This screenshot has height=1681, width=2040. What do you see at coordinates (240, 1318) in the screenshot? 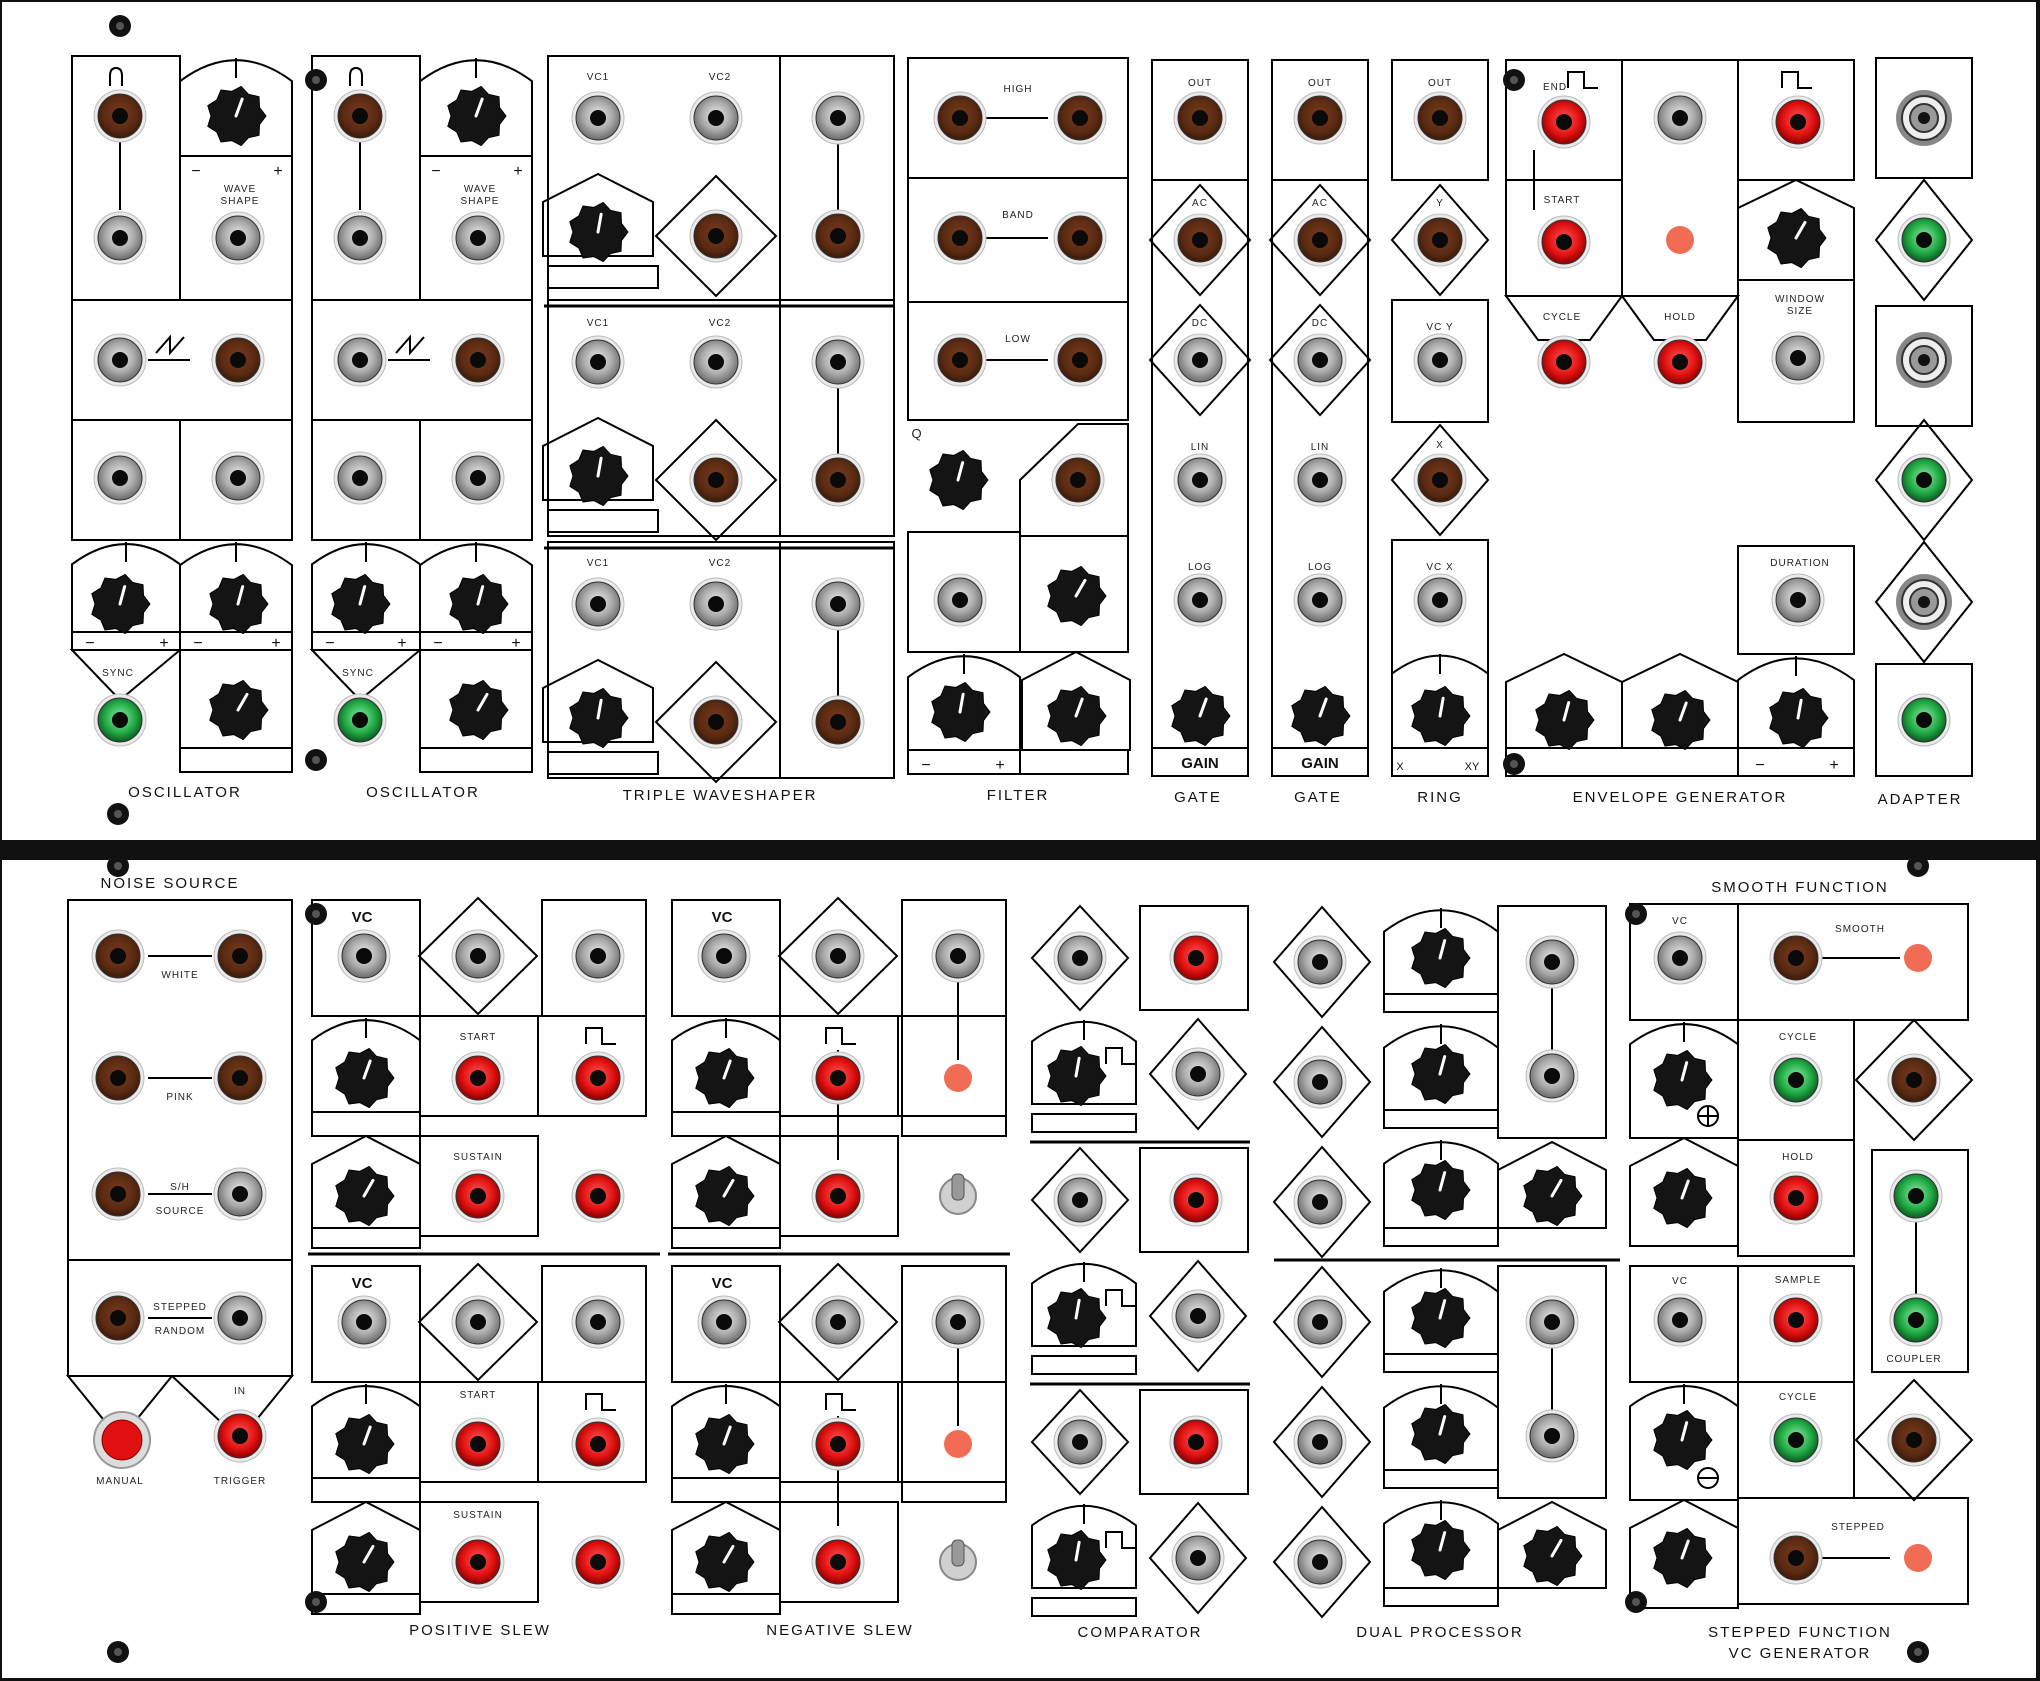
I see `noise-stepped-right-jack` at bounding box center [240, 1318].